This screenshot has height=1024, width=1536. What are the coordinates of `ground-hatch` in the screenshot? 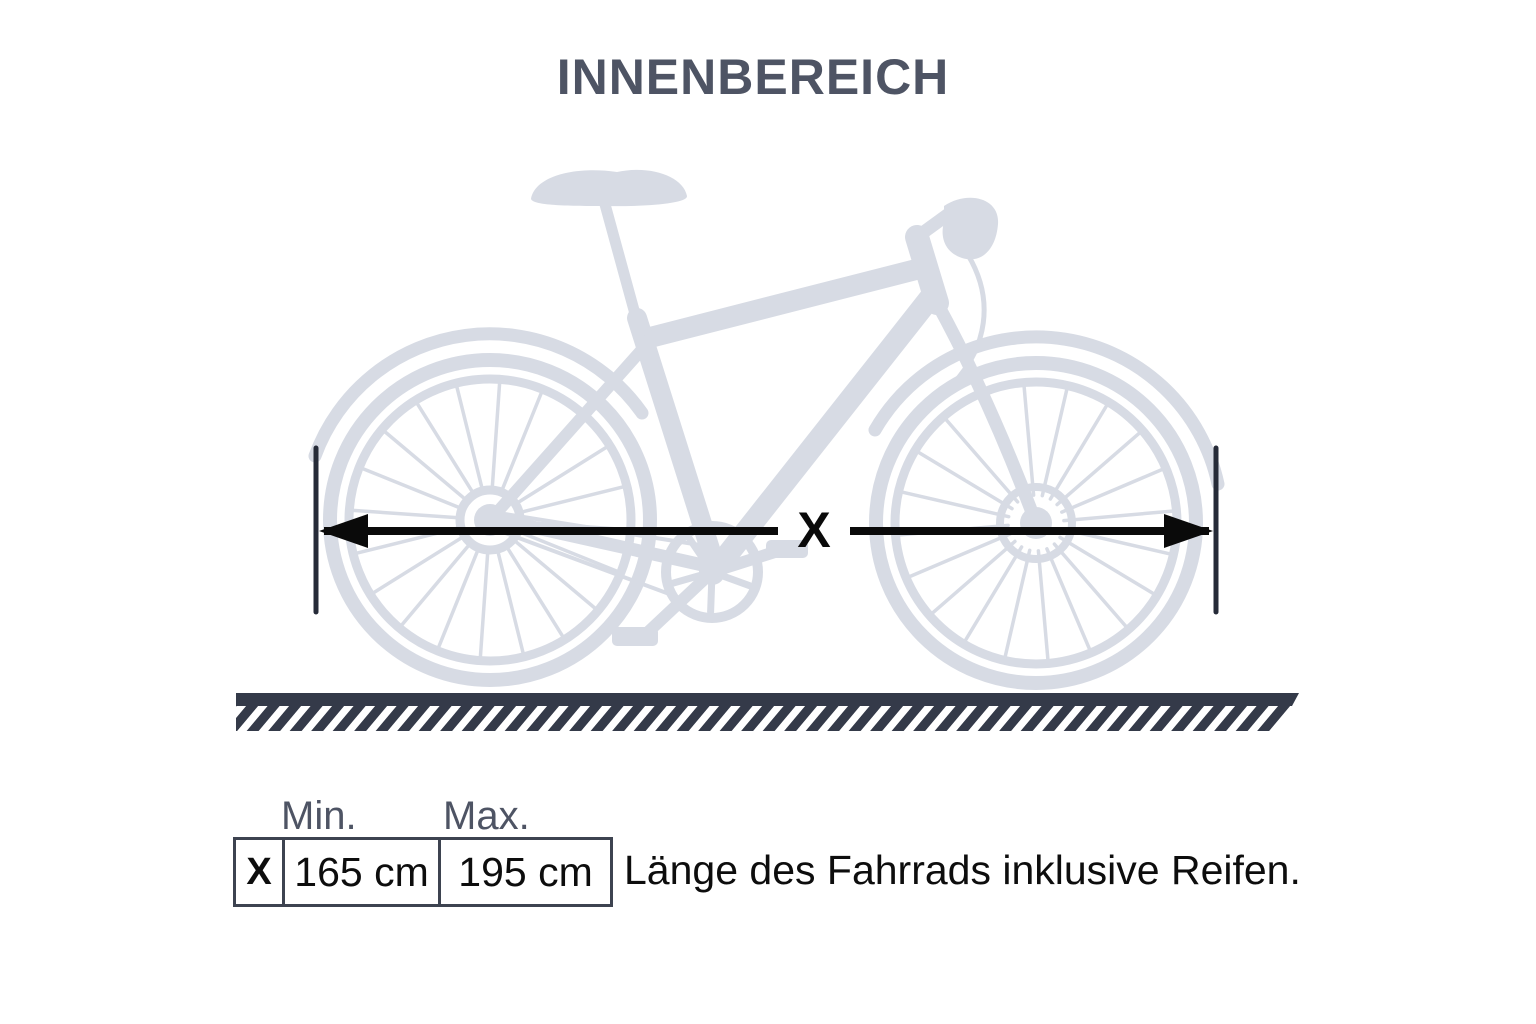 It's located at (767, 712).